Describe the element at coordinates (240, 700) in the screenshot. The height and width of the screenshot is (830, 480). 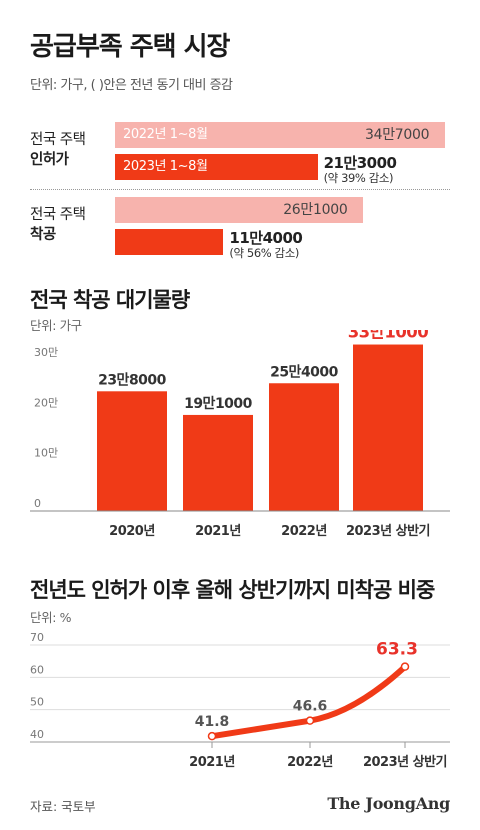
I see `line-chart-unstarted-ratio: 40 50 60 70 2021년 2022년 2023년 상반기 41.8 46.6 63.3` at that location.